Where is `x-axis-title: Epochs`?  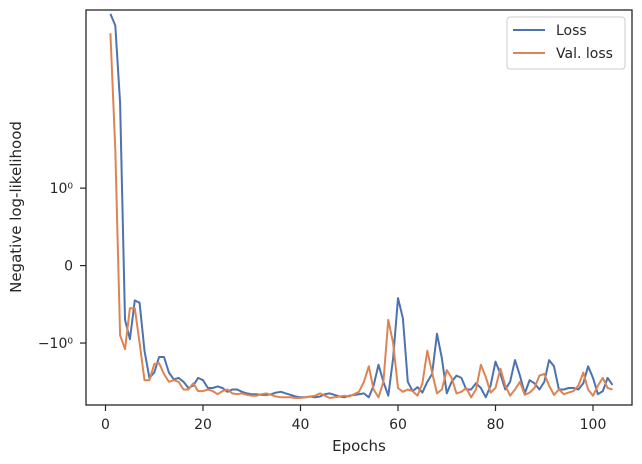 x-axis-title: Epochs is located at coordinates (359, 446).